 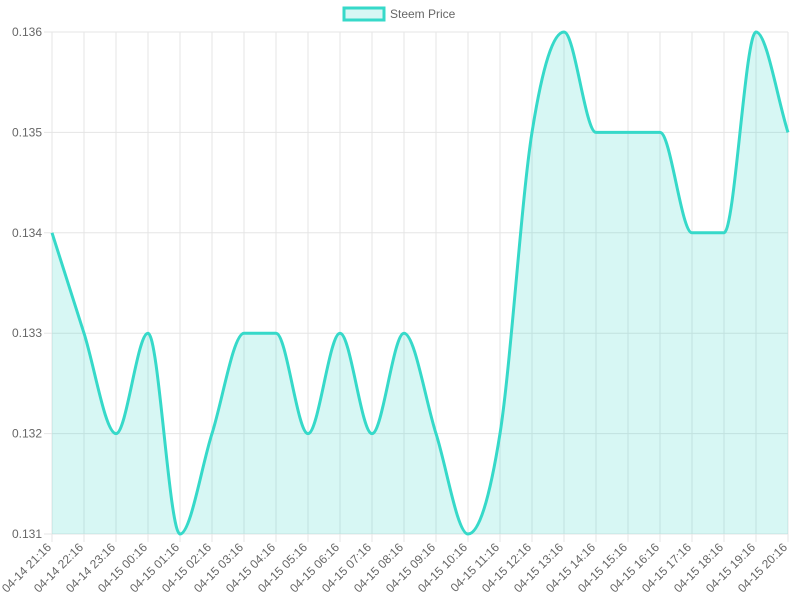 What do you see at coordinates (27, 434) in the screenshot?
I see `y-tick-label: 0.132` at bounding box center [27, 434].